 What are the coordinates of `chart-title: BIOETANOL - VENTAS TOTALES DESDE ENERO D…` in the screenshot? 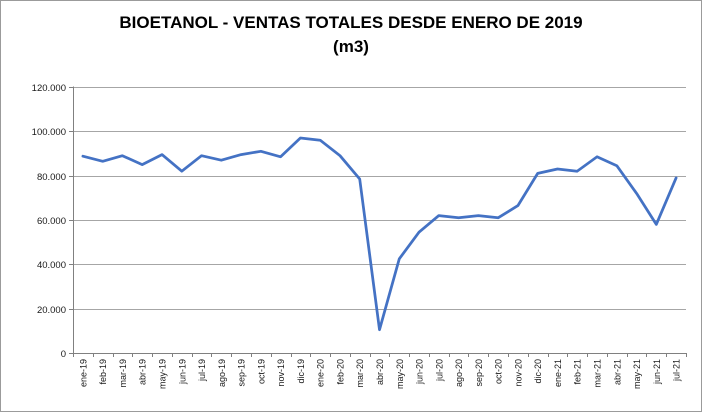 It's located at (351, 22).